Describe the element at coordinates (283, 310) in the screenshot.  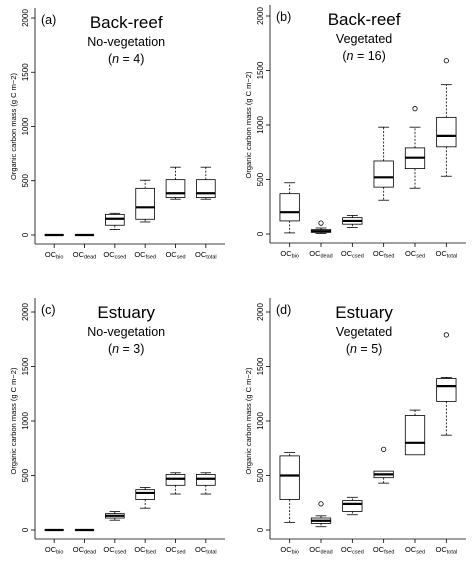
I see `panel-label: (d)` at that location.